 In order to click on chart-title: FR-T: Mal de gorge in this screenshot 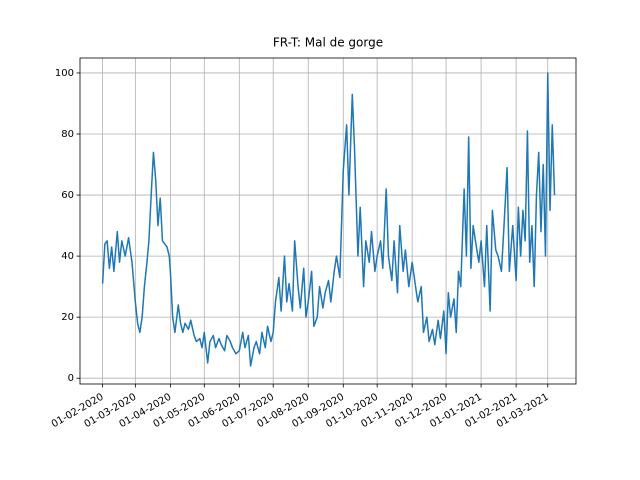, I will do `click(328, 43)`.